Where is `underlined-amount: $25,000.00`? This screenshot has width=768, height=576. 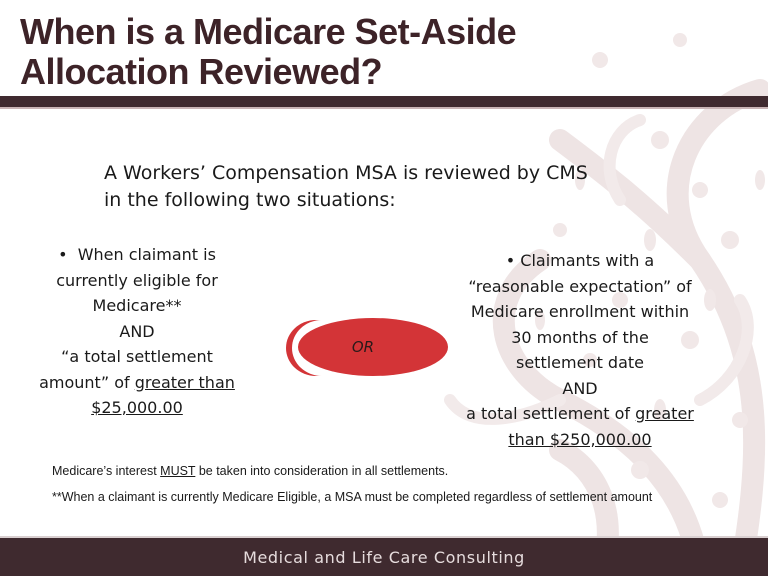 underlined-amount: $25,000.00 is located at coordinates (137, 407).